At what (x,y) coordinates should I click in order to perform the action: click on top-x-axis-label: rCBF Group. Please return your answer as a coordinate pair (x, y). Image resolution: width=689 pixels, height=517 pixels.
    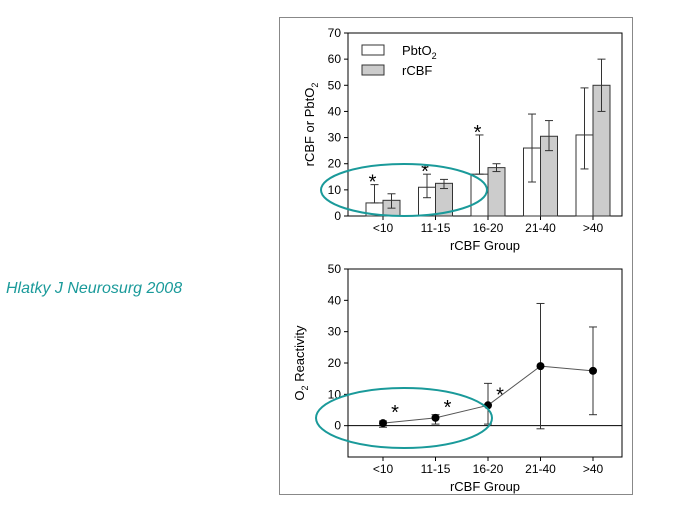
    Looking at the image, I should click on (485, 245).